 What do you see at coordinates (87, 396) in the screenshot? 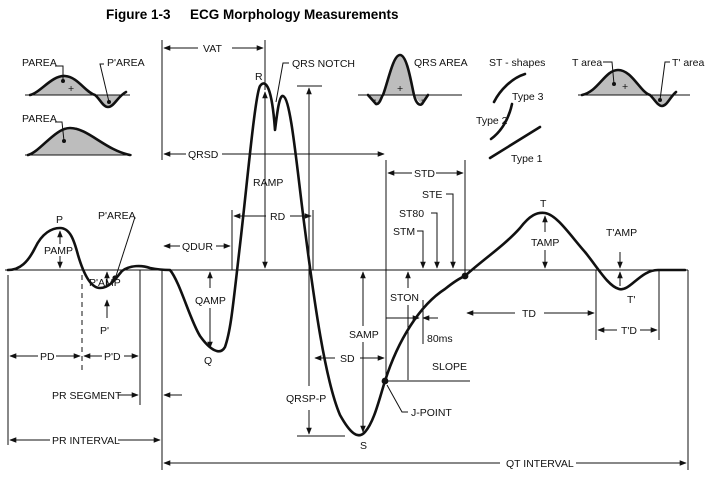
I see `pr-segment-label: PR SEGMENT` at bounding box center [87, 396].